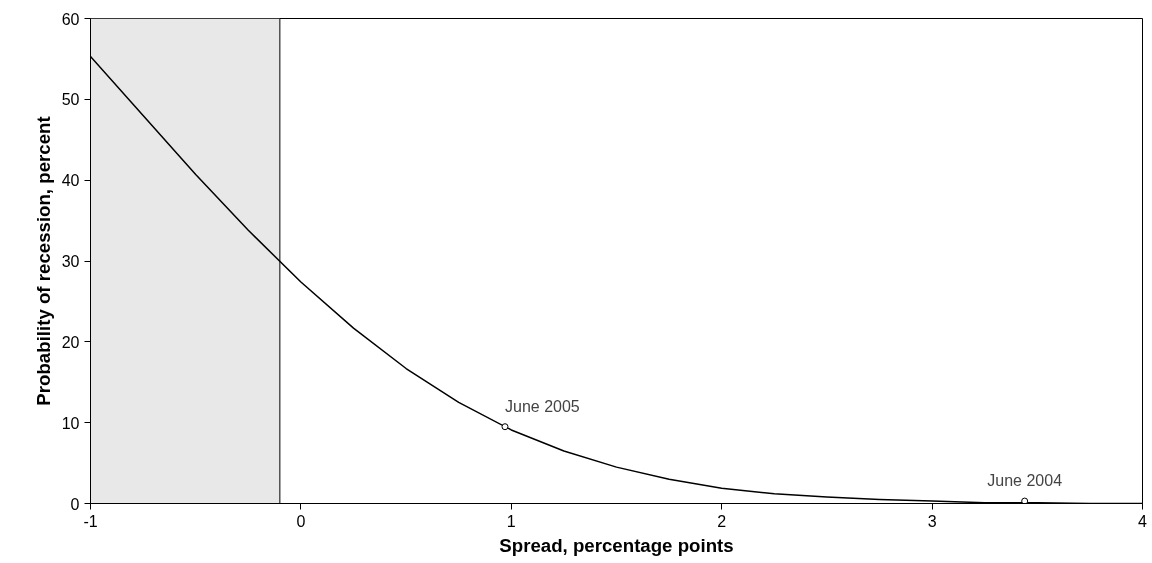  Describe the element at coordinates (70, 261) in the screenshot. I see `y-tick-label: 30` at that location.